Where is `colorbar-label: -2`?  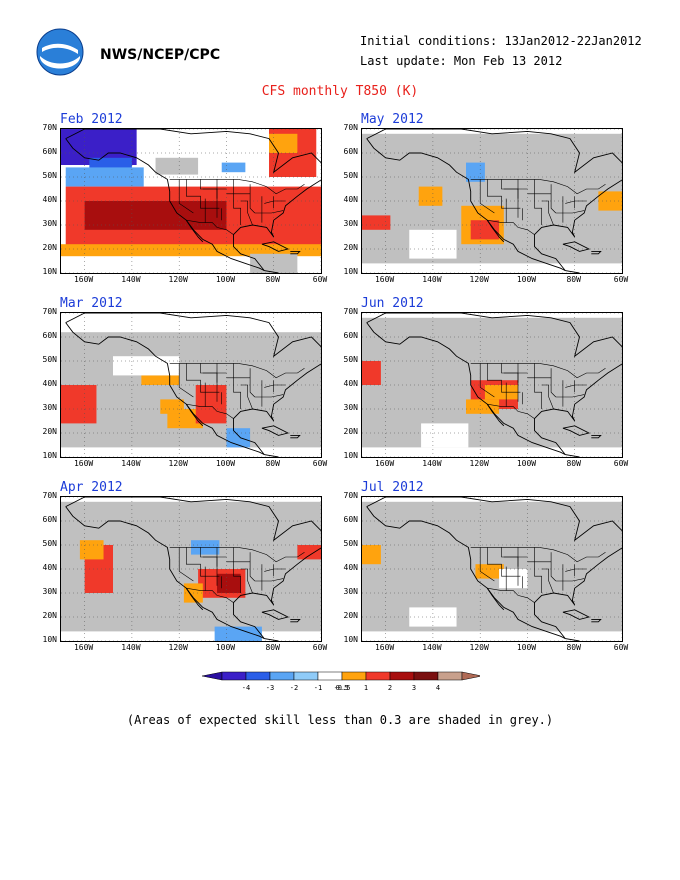 colorbar-label: -2 is located at coordinates (294, 688).